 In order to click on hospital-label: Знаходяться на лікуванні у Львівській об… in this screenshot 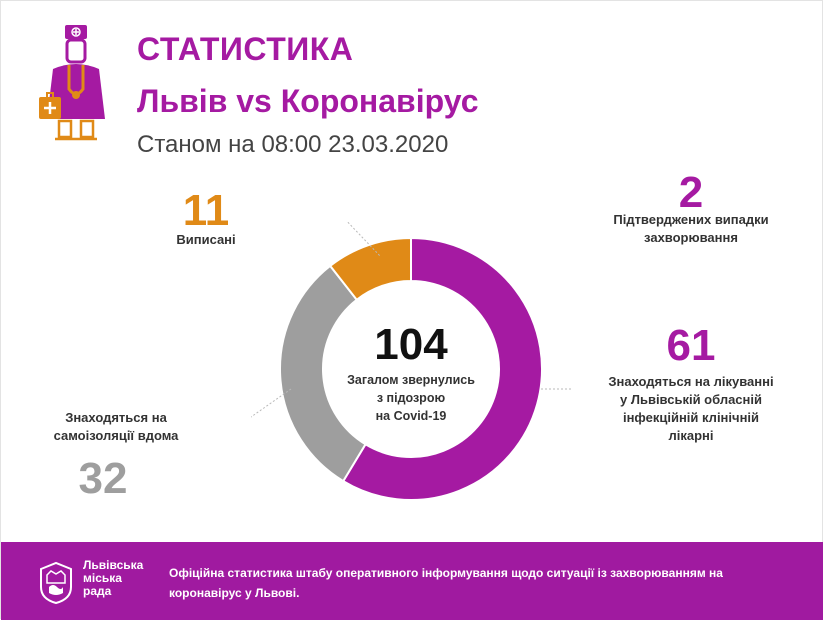, I will do `click(691, 409)`.